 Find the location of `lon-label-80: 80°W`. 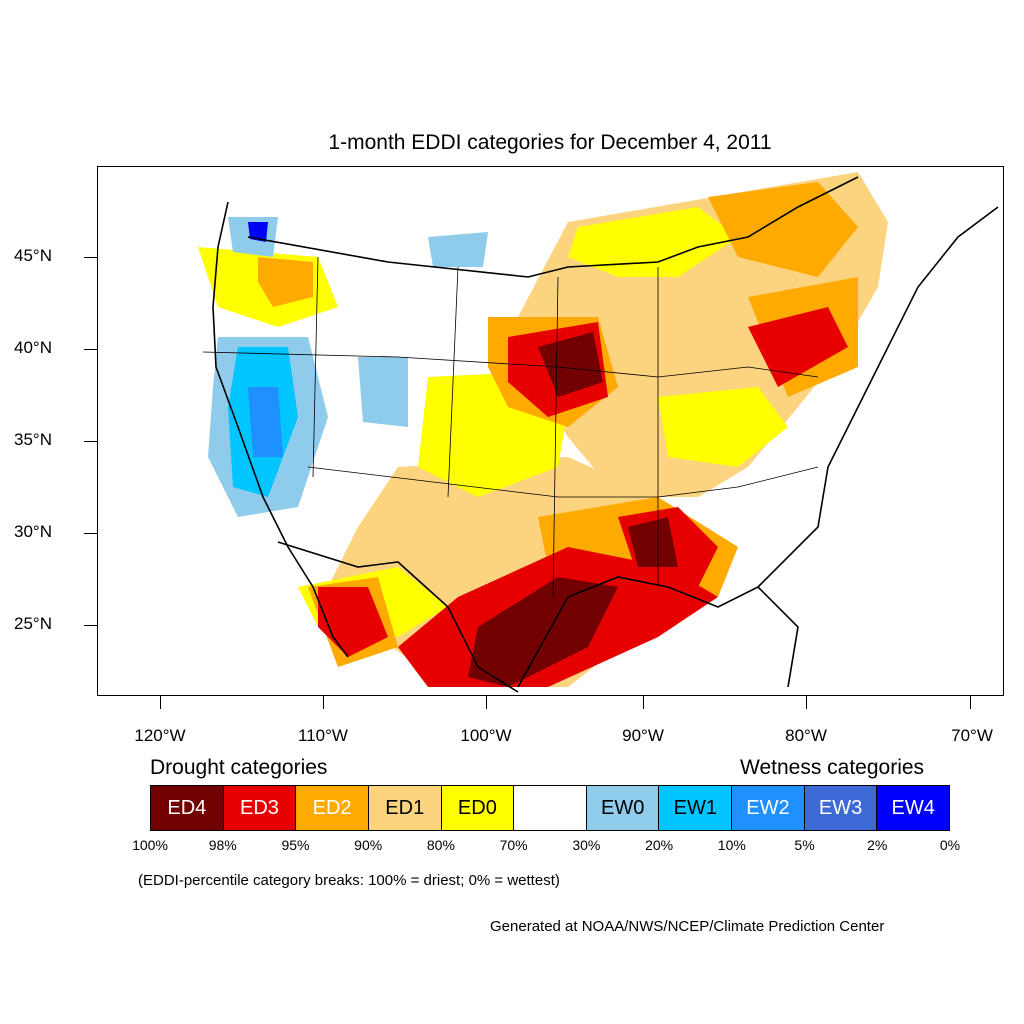

lon-label-80: 80°W is located at coordinates (806, 735).